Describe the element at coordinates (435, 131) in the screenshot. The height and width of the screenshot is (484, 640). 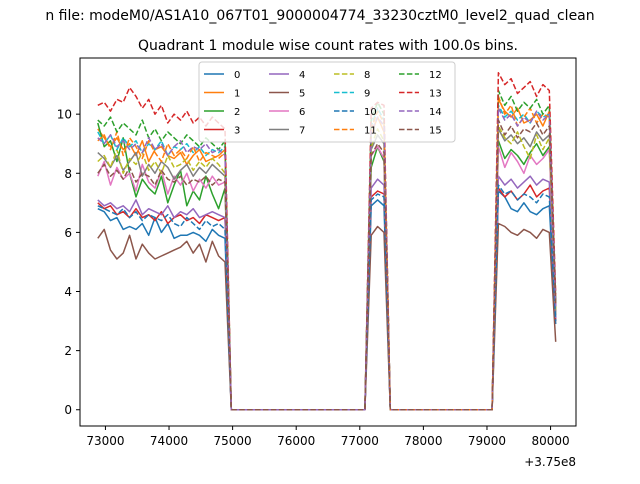
I see `legend-label-15: 15` at that location.